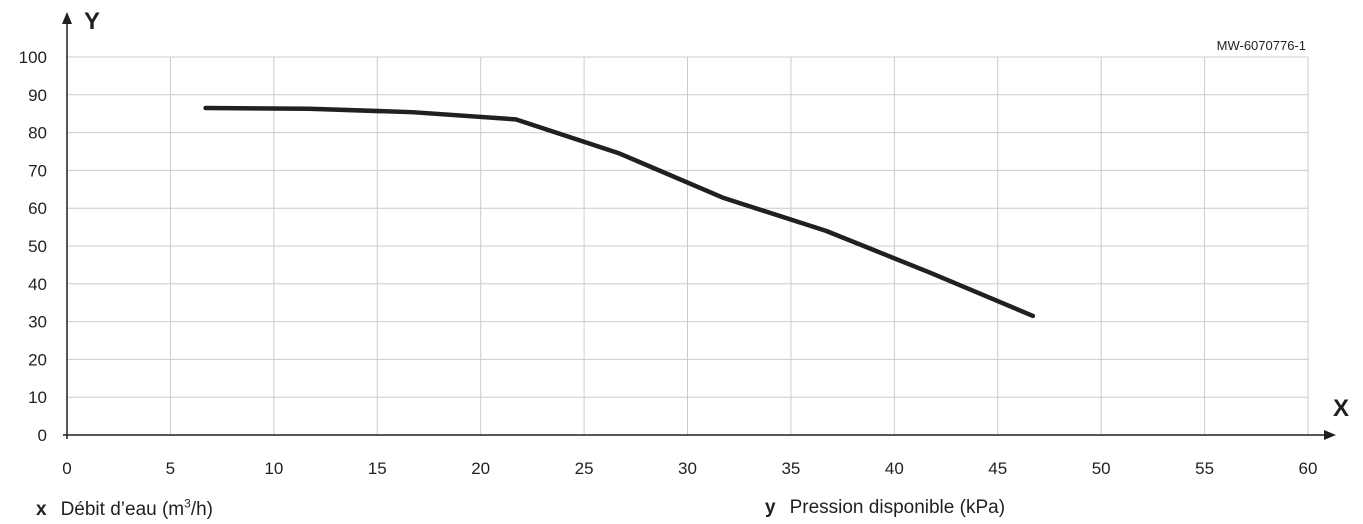 The height and width of the screenshot is (524, 1363). I want to click on x-tick-label-50: 50, so click(1101, 468).